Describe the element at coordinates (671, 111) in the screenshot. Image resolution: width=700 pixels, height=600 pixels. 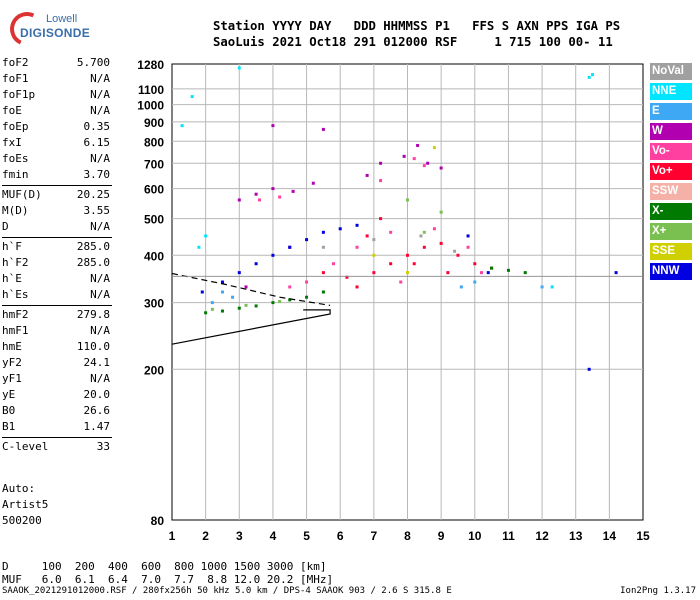
I see `legend-item: E` at that location.